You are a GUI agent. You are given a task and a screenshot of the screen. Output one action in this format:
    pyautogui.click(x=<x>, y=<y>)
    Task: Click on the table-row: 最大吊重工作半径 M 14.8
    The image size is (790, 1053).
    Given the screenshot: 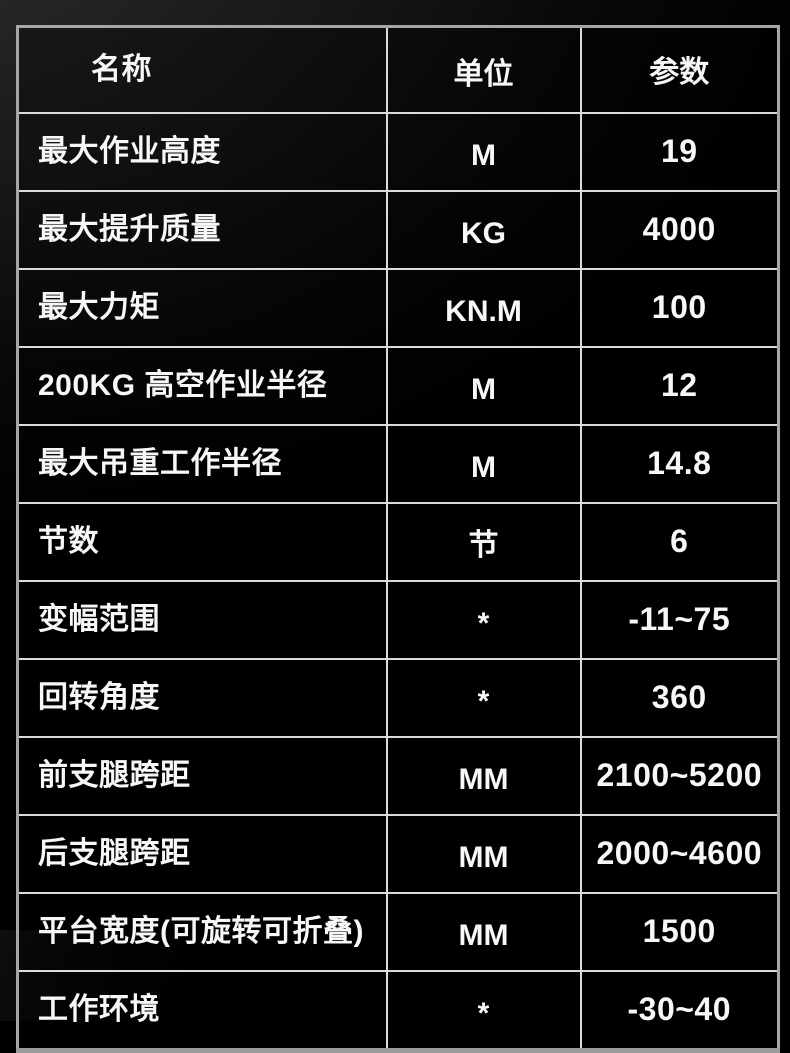 What is the action you would take?
    pyautogui.click(x=398, y=464)
    